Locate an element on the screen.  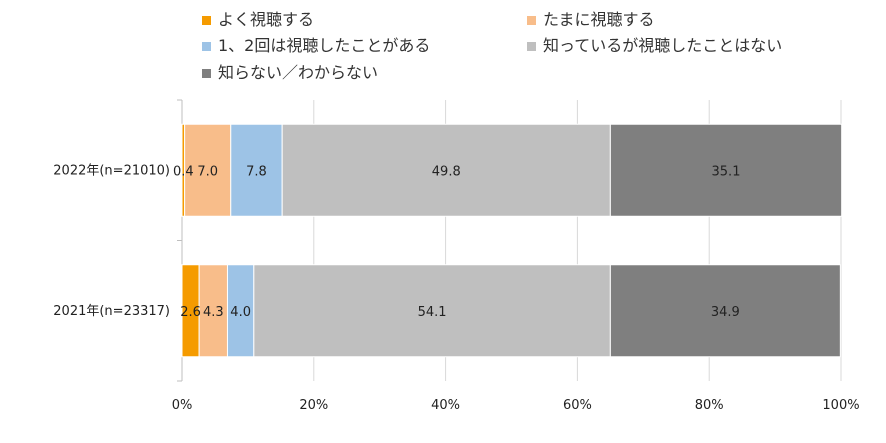
data-label: 49.8 is located at coordinates (446, 171).